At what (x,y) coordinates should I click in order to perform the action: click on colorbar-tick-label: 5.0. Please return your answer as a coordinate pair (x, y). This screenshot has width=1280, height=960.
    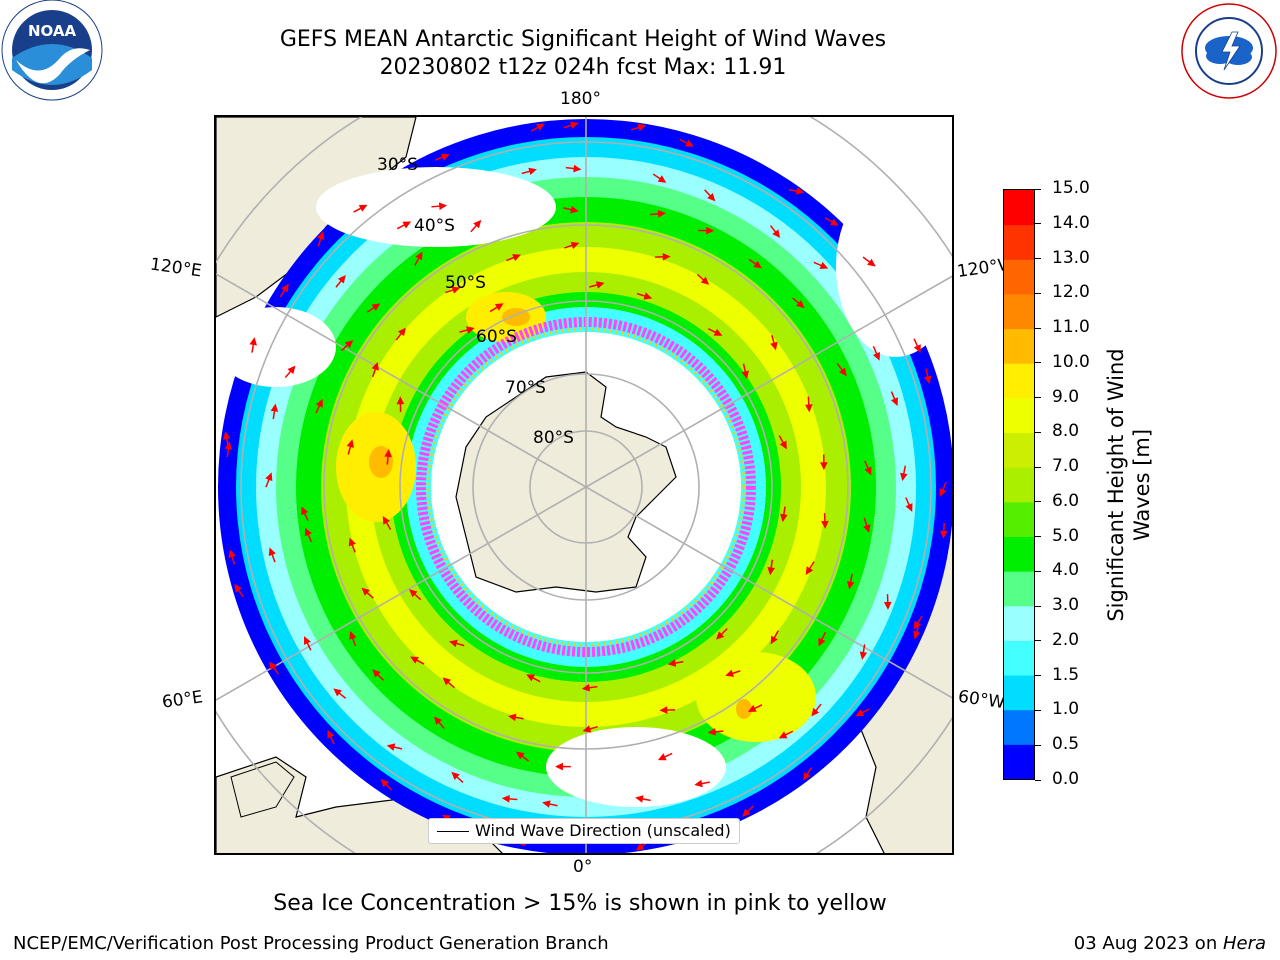
    Looking at the image, I should click on (1066, 535).